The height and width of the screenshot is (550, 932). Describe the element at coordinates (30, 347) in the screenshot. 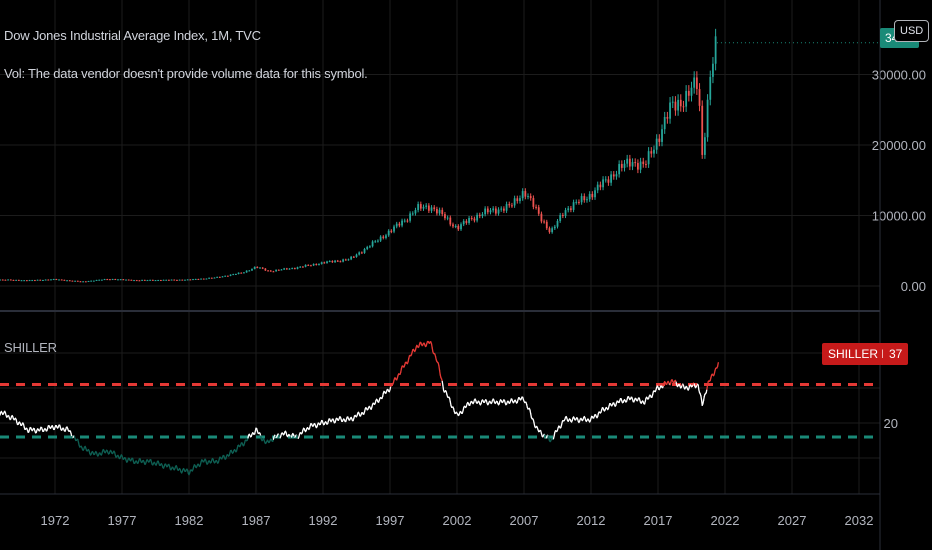

I see `indicator-name: SHILLER` at that location.